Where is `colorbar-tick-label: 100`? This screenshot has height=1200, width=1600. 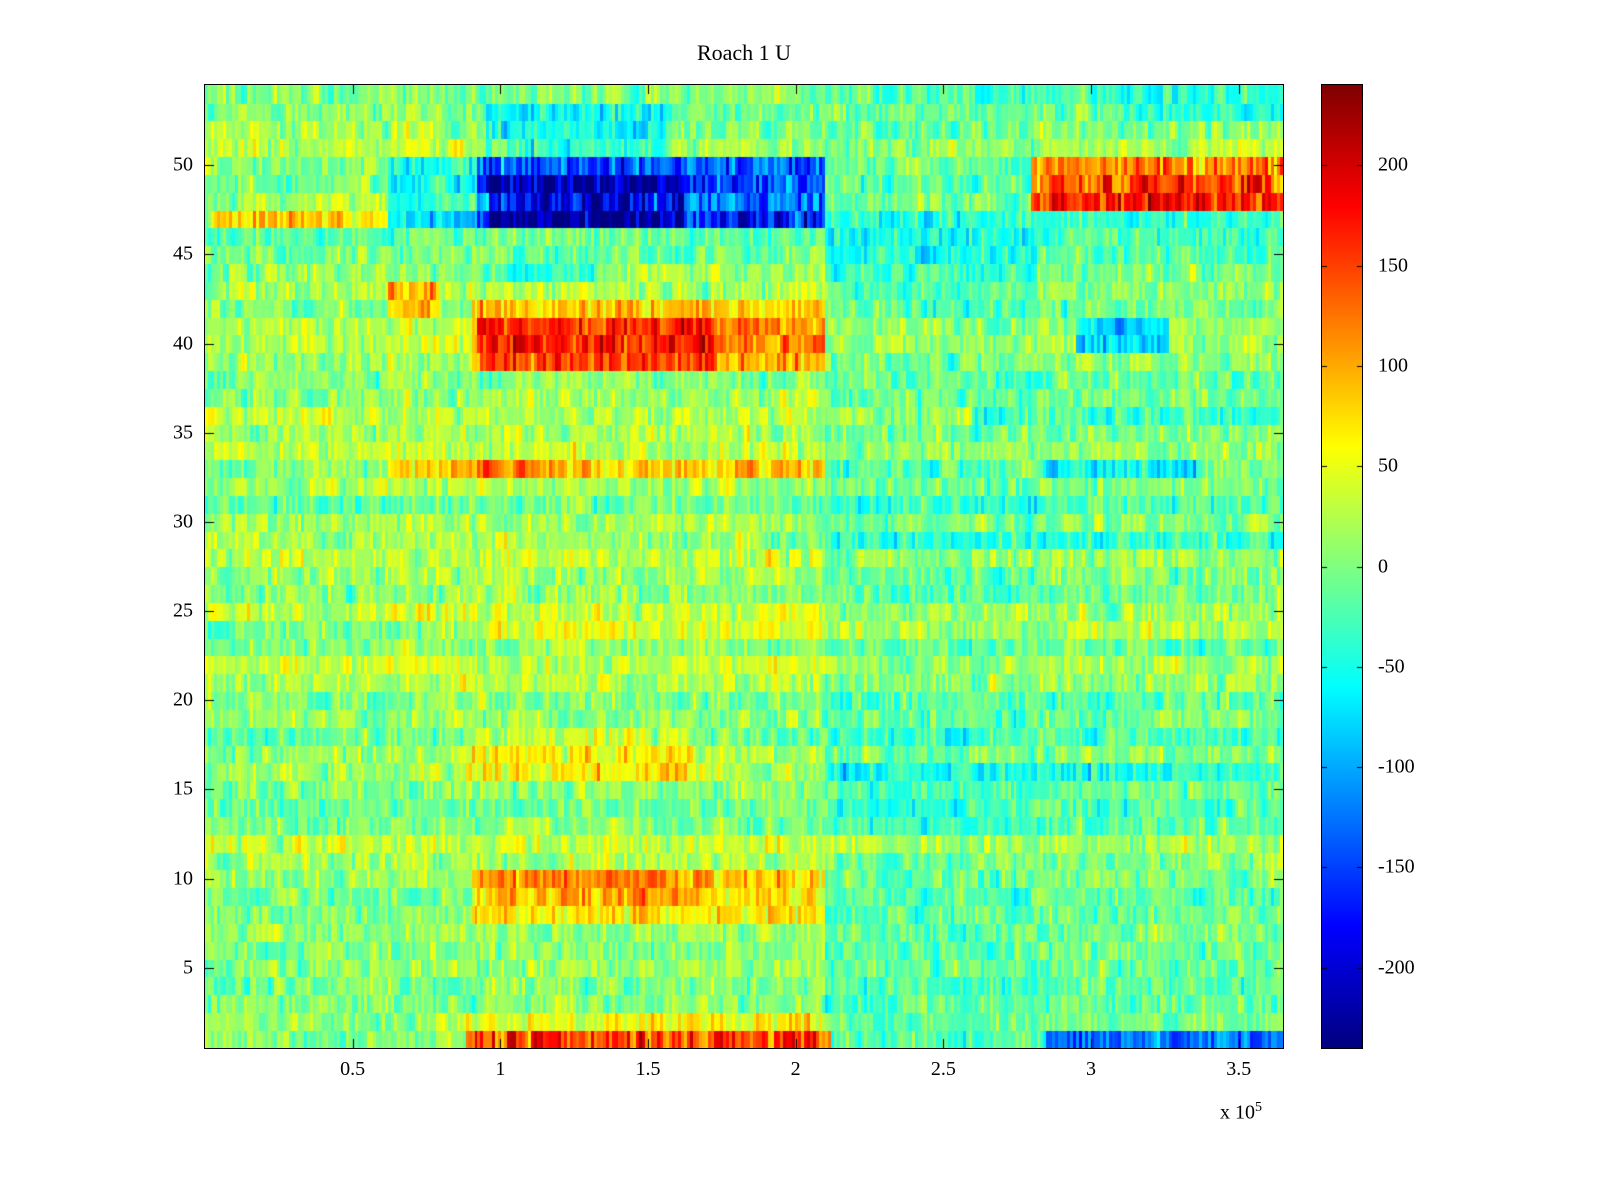
colorbar-tick-label: 100 is located at coordinates (1393, 365).